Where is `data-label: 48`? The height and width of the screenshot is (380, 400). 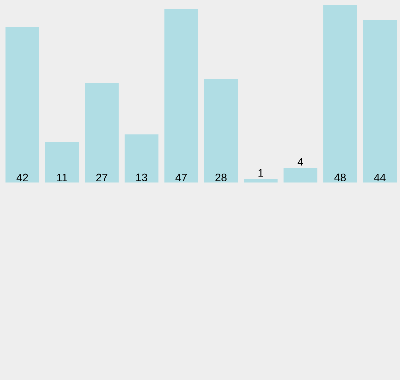 data-label: 48 is located at coordinates (340, 178).